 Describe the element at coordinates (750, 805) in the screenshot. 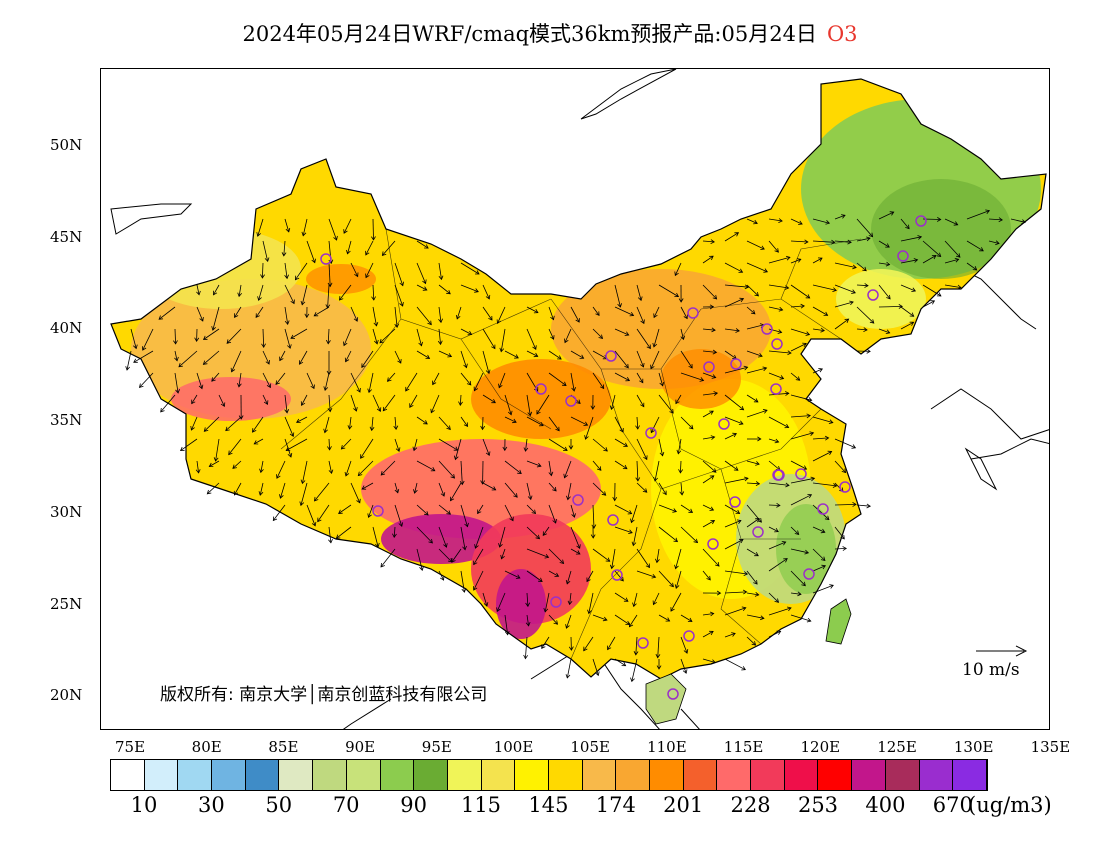

I see `legend-label: 228` at that location.